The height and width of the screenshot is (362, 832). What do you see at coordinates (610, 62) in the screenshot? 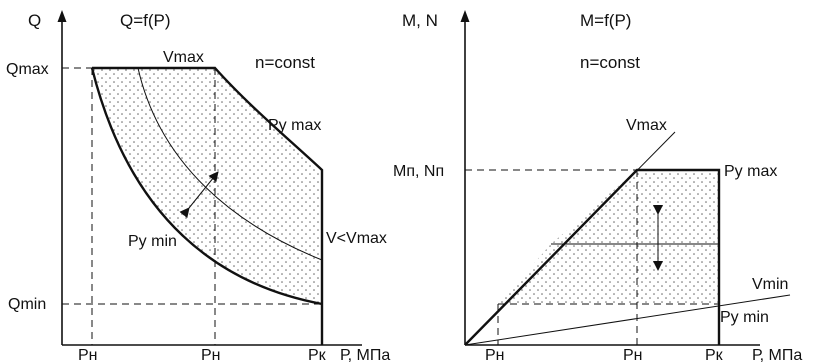
I see `right-note: n=const` at bounding box center [610, 62].